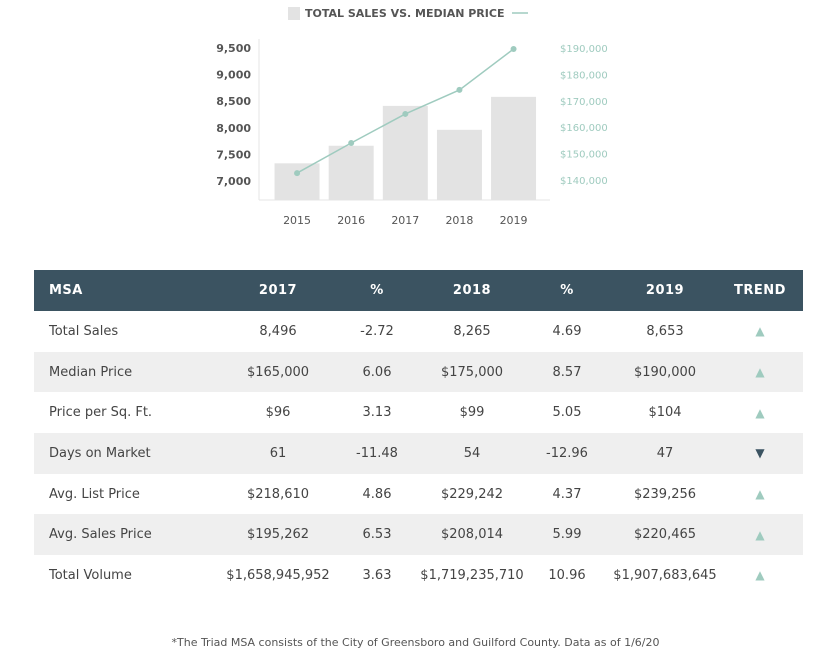 This screenshot has width=831, height=666. Describe the element at coordinates (233, 101) in the screenshot. I see `y-tick-label: 8,500` at that location.